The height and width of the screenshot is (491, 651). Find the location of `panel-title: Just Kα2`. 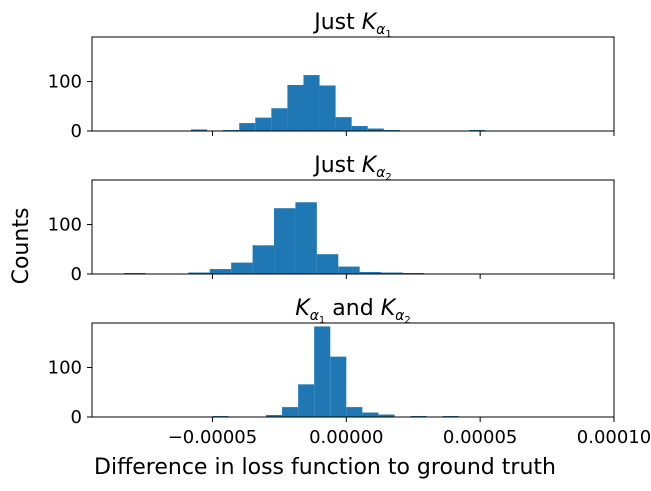

panel-title: Just Kα2 is located at coordinates (352, 168).